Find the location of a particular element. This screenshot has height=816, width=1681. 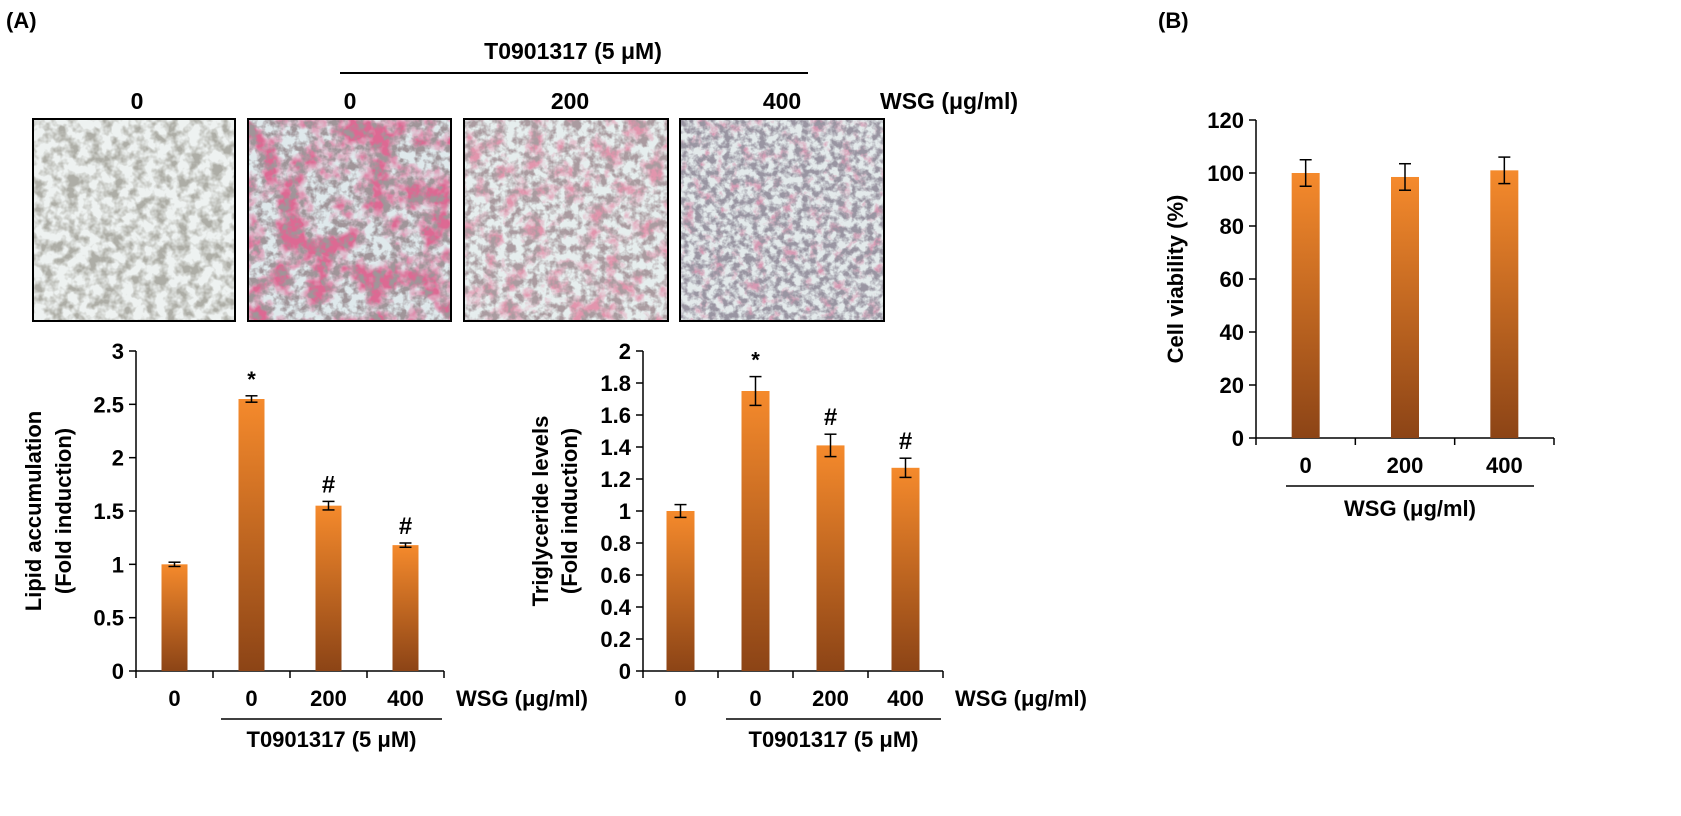

y-tick-label: 0.8 is located at coordinates (615, 543).